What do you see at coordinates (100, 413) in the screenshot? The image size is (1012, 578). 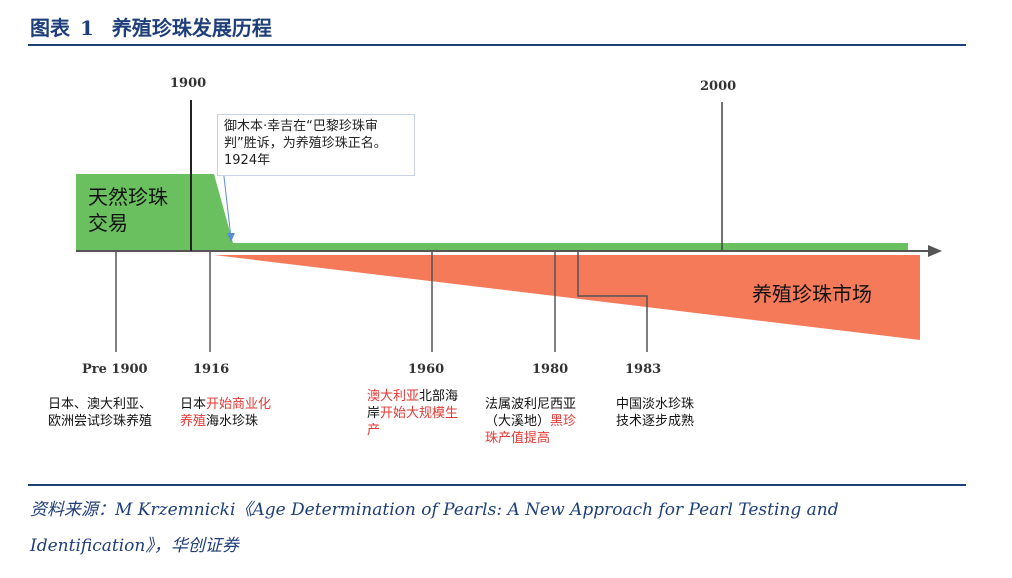 I see `event-pre1900: 日本、澳大利亚、 欧洲尝试珍珠养殖` at bounding box center [100, 413].